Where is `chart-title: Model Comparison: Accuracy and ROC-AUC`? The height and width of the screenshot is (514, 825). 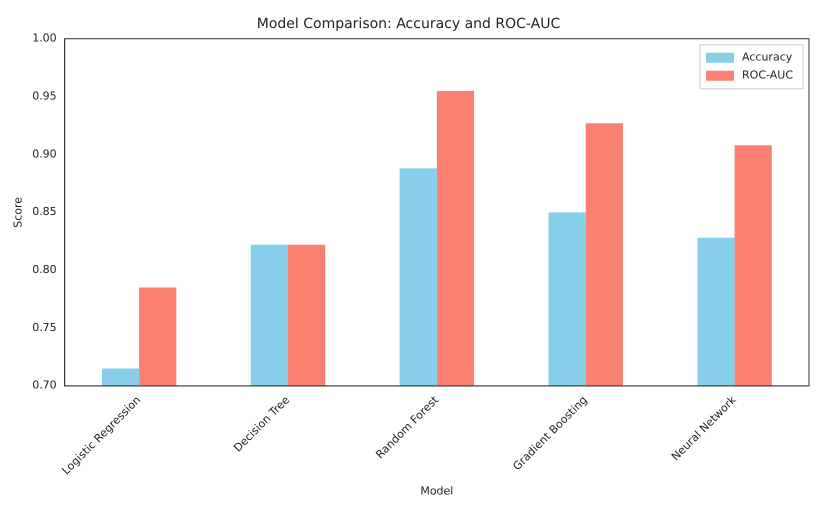 chart-title: Model Comparison: Accuracy and ROC-AUC is located at coordinates (408, 24).